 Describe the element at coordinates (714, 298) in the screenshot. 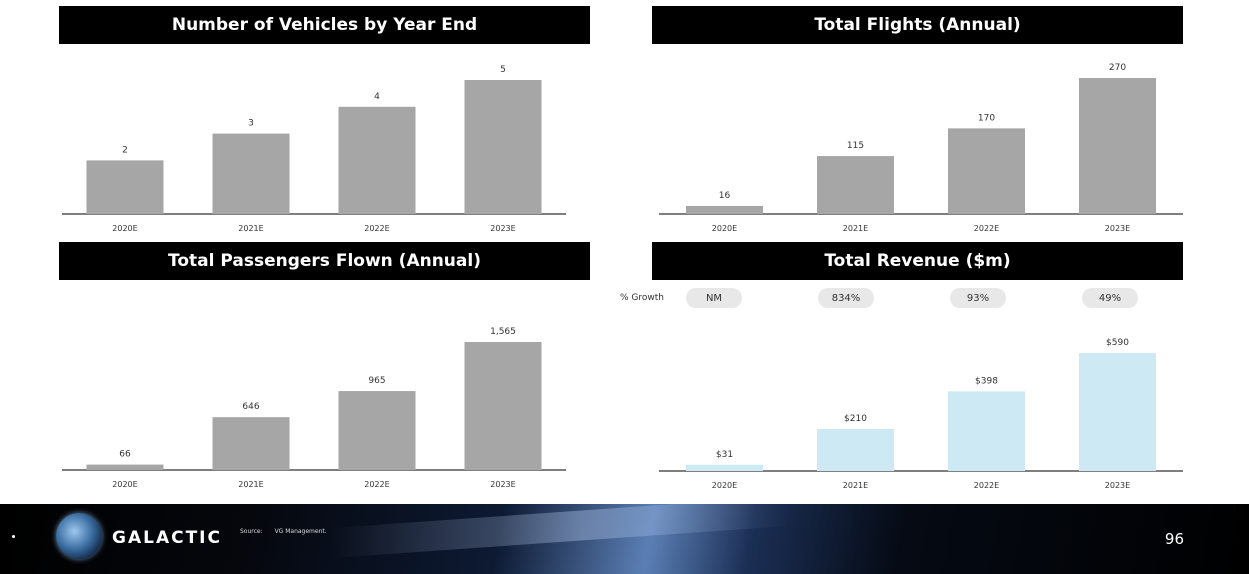

I see `growth-pill: NM` at that location.